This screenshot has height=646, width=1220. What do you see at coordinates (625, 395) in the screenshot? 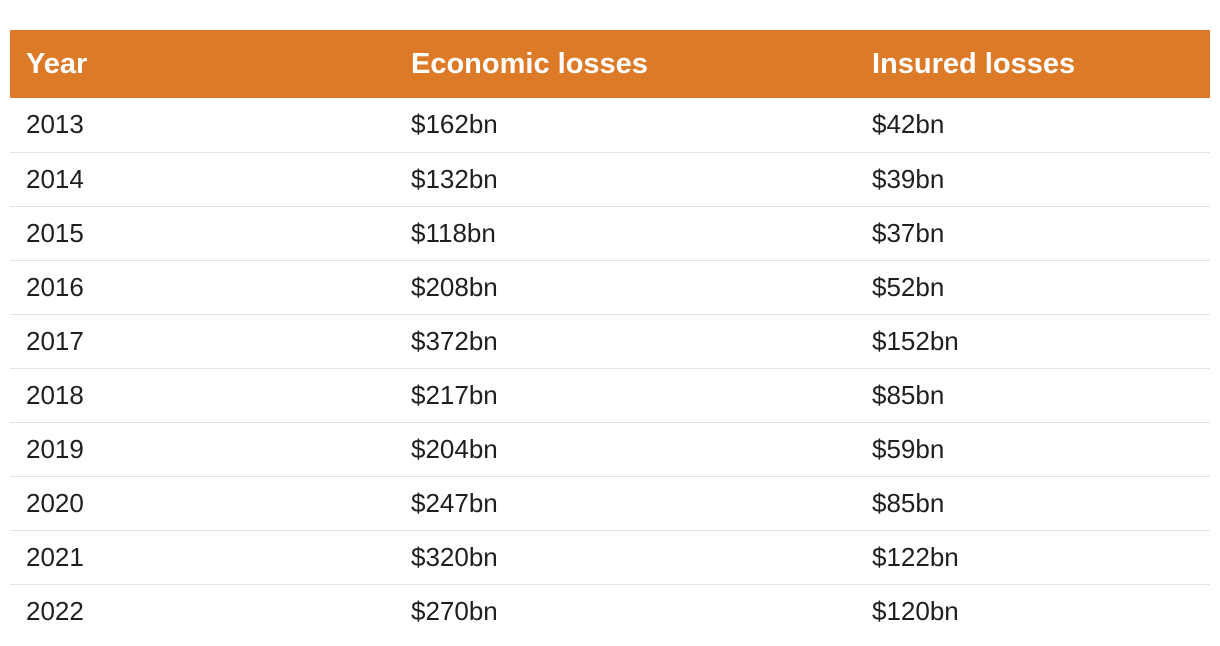
I see `economic-losses-cell: $217bn` at bounding box center [625, 395].